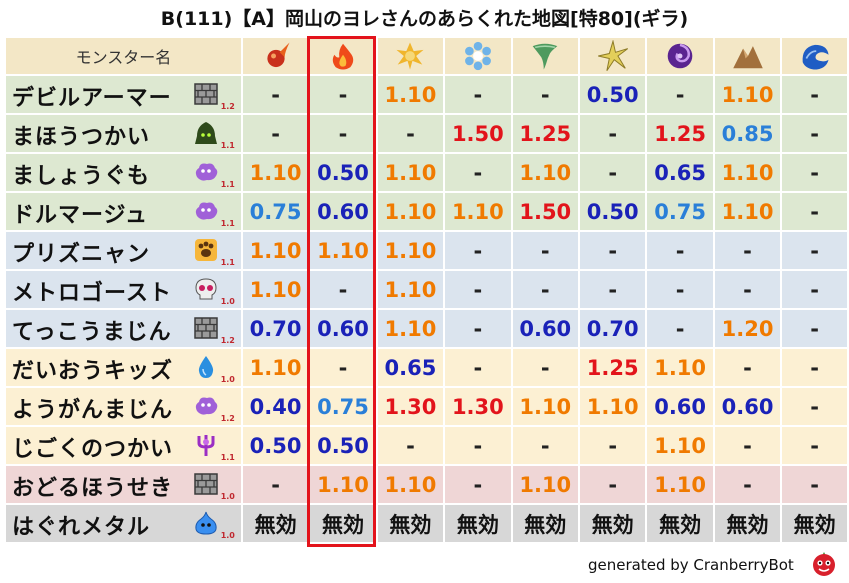 The image size is (849, 583). Describe the element at coordinates (123, 250) in the screenshot. I see `monster-name-cell: プリズニャン 1.1` at that location.